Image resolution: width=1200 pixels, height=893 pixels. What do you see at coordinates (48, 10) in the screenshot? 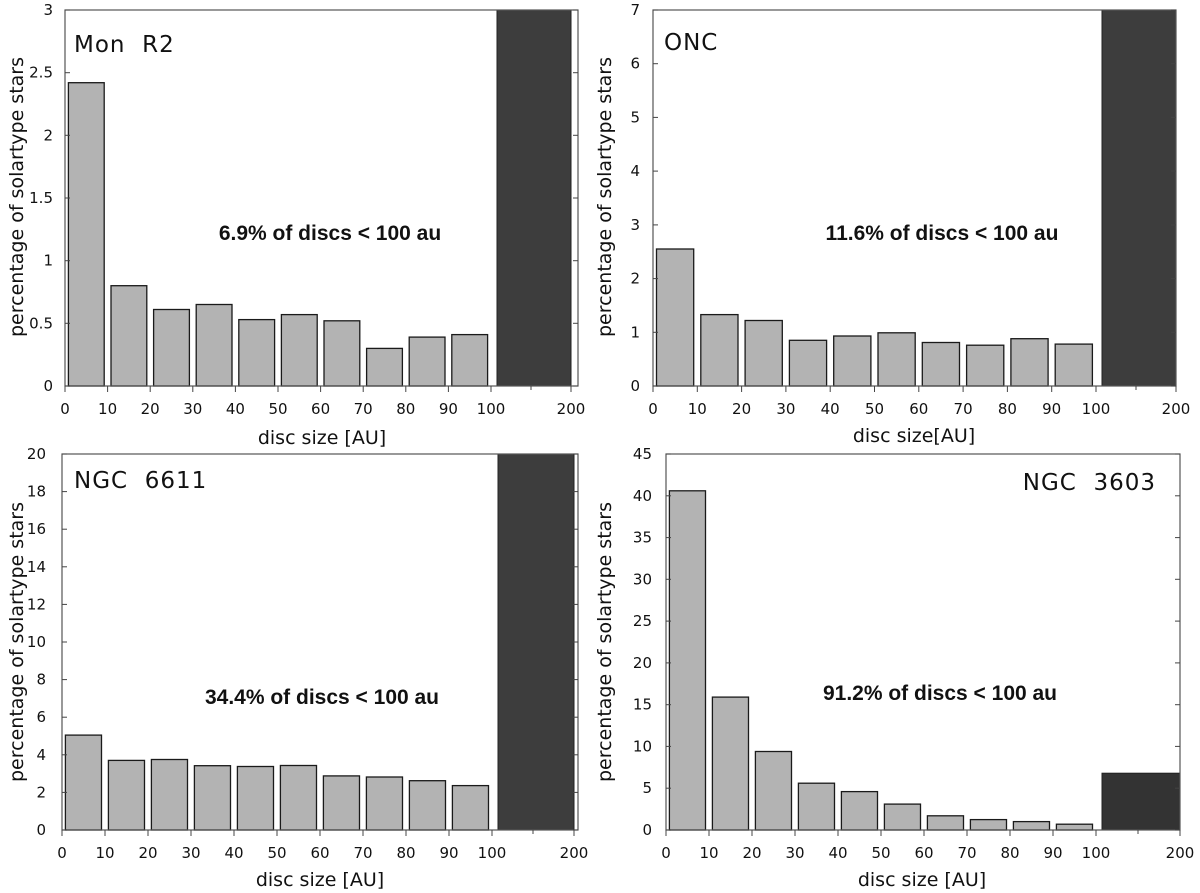
I see `y-tick-label-mon-r2-3: 3` at bounding box center [48, 10].